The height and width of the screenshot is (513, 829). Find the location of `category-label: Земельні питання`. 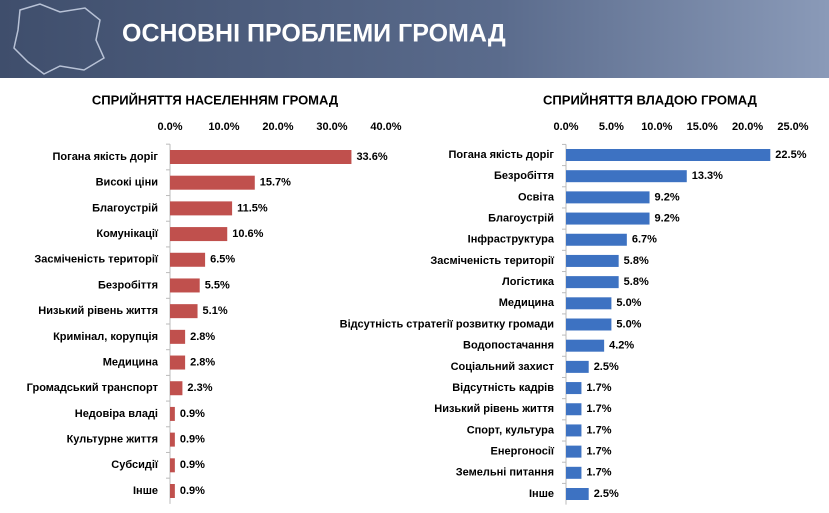

category-label: Земельні питання is located at coordinates (505, 473).